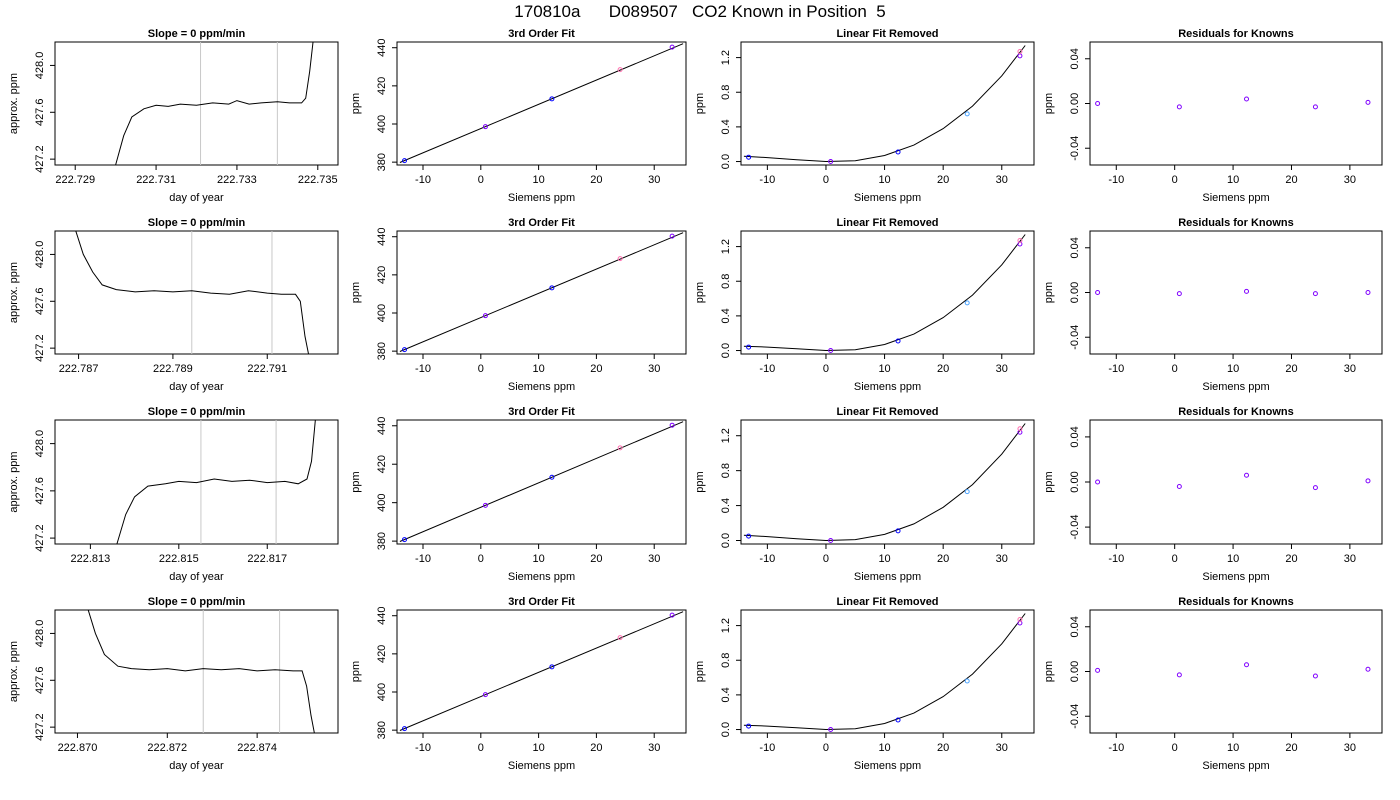 This screenshot has height=800, width=1400. Describe the element at coordinates (173, 369) in the screenshot. I see `x-tick-label: 222.789` at that location.